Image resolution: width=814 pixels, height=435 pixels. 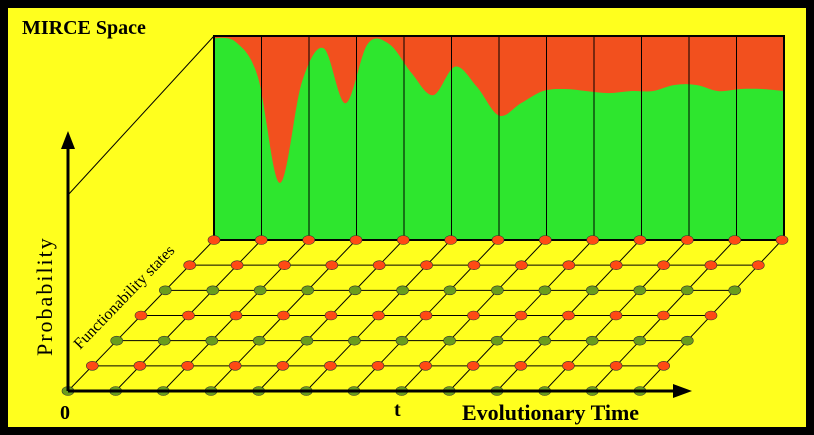 I want to click on t-marker-label: t, so click(x=397, y=410).